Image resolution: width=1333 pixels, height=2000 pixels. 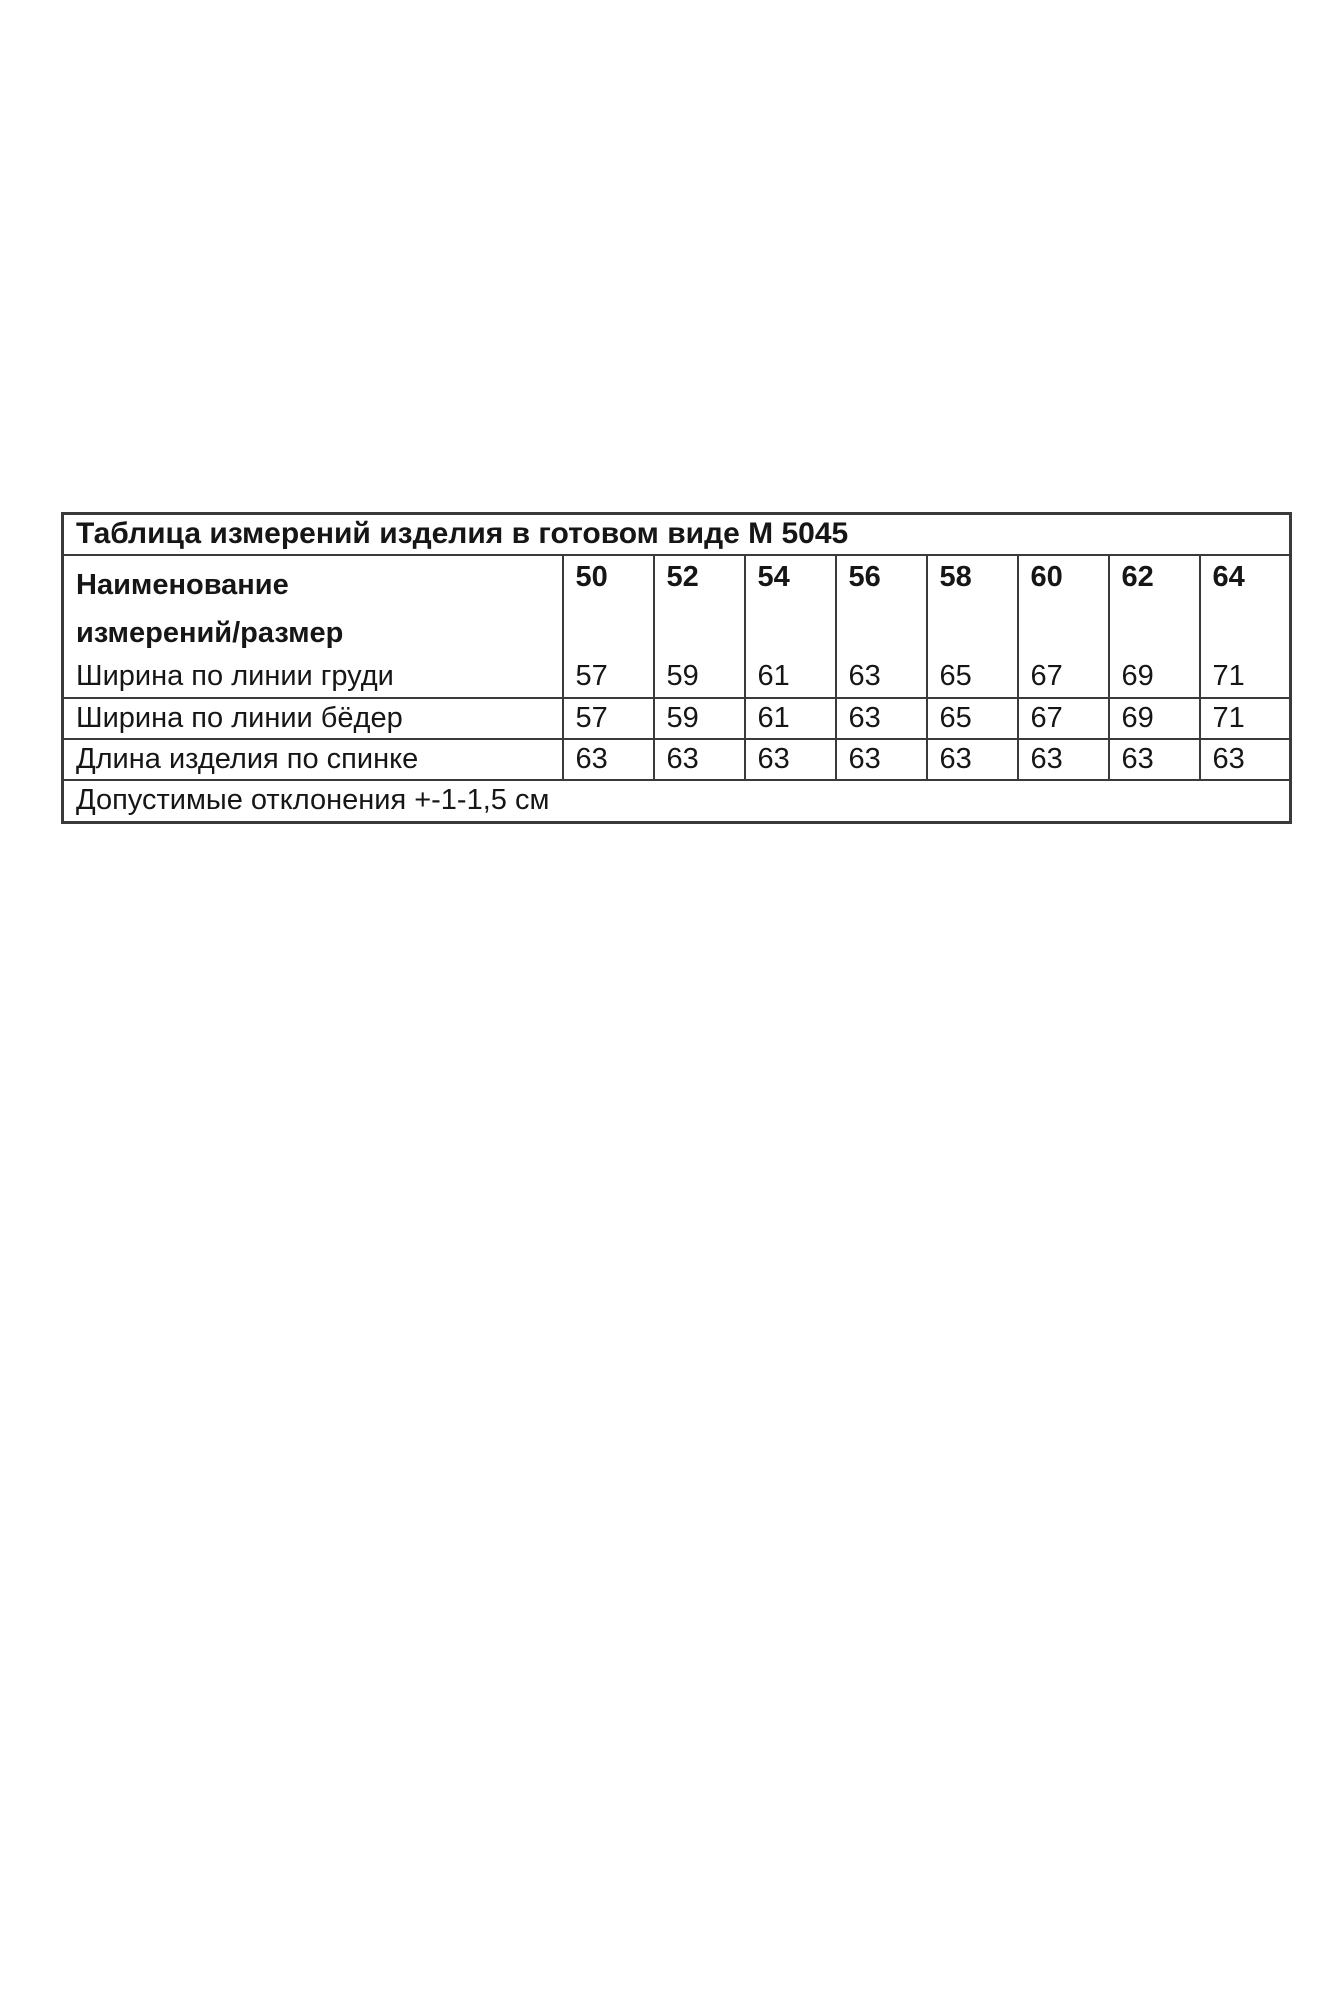 I want to click on size-column-header-58: 58, so click(x=971, y=605).